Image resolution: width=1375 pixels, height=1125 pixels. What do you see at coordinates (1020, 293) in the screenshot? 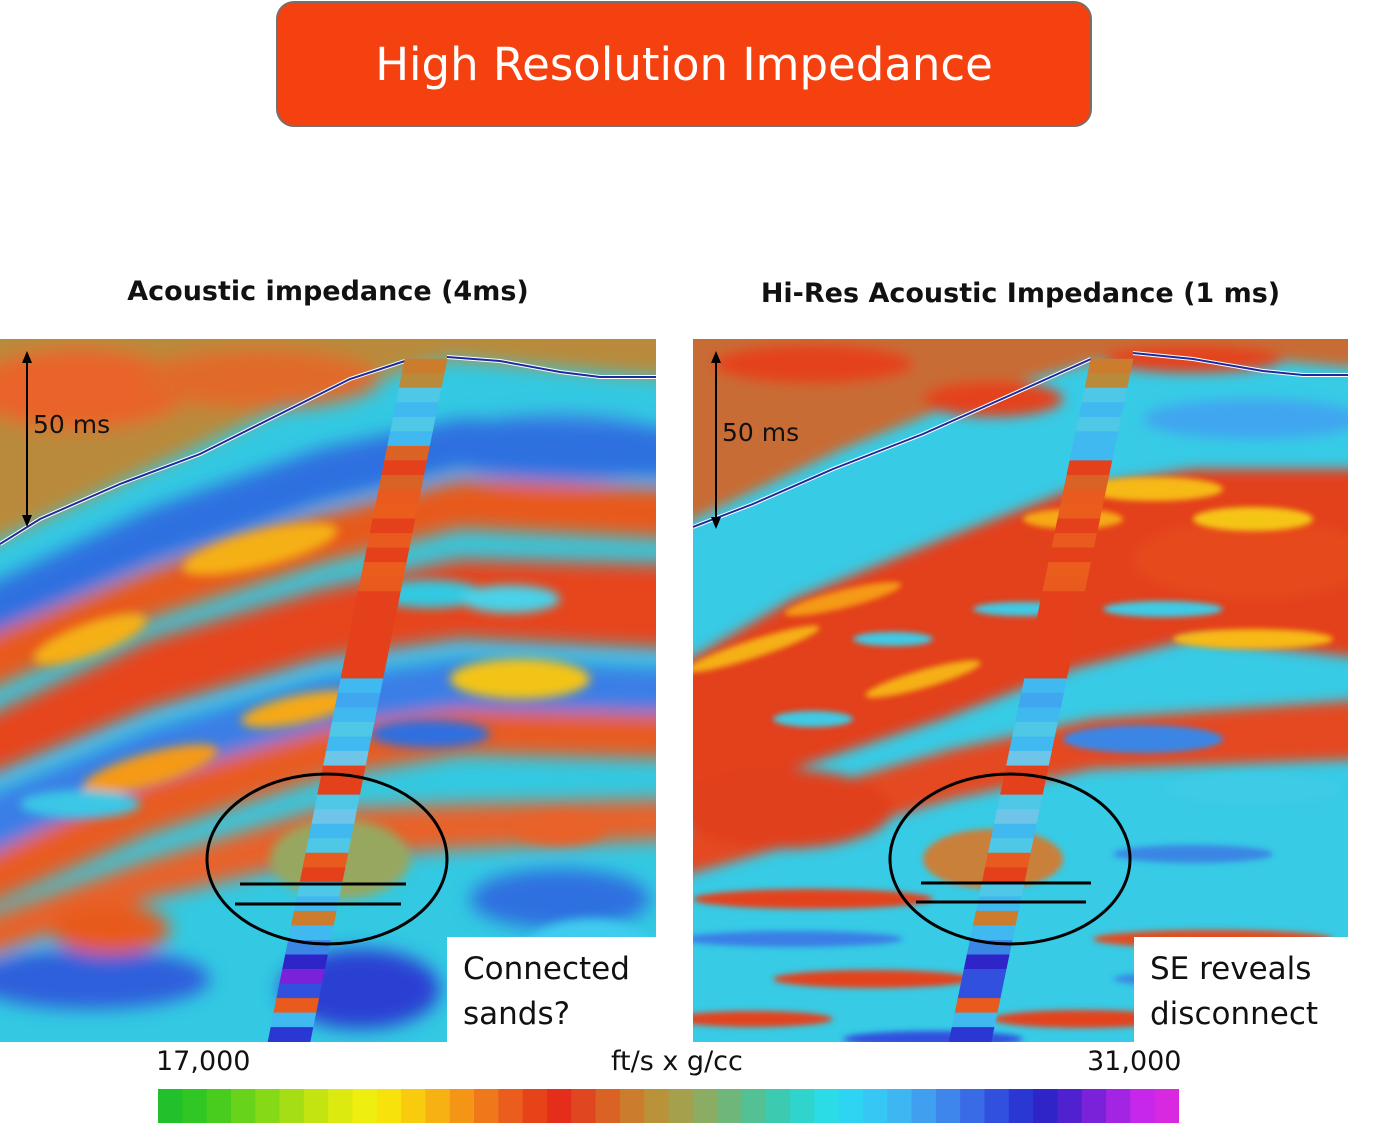
I see `panel-title-right: Hi-Res Acoustic Impedance (1 ms)` at bounding box center [1020, 293].